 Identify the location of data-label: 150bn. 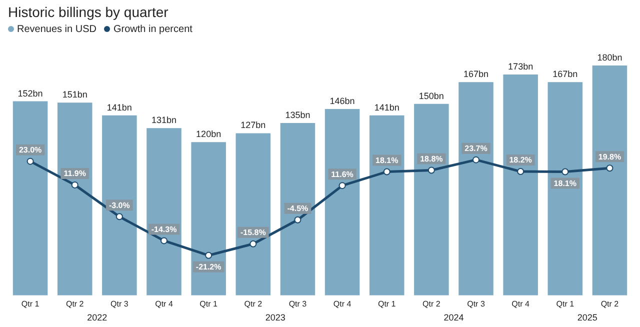
(431, 95).